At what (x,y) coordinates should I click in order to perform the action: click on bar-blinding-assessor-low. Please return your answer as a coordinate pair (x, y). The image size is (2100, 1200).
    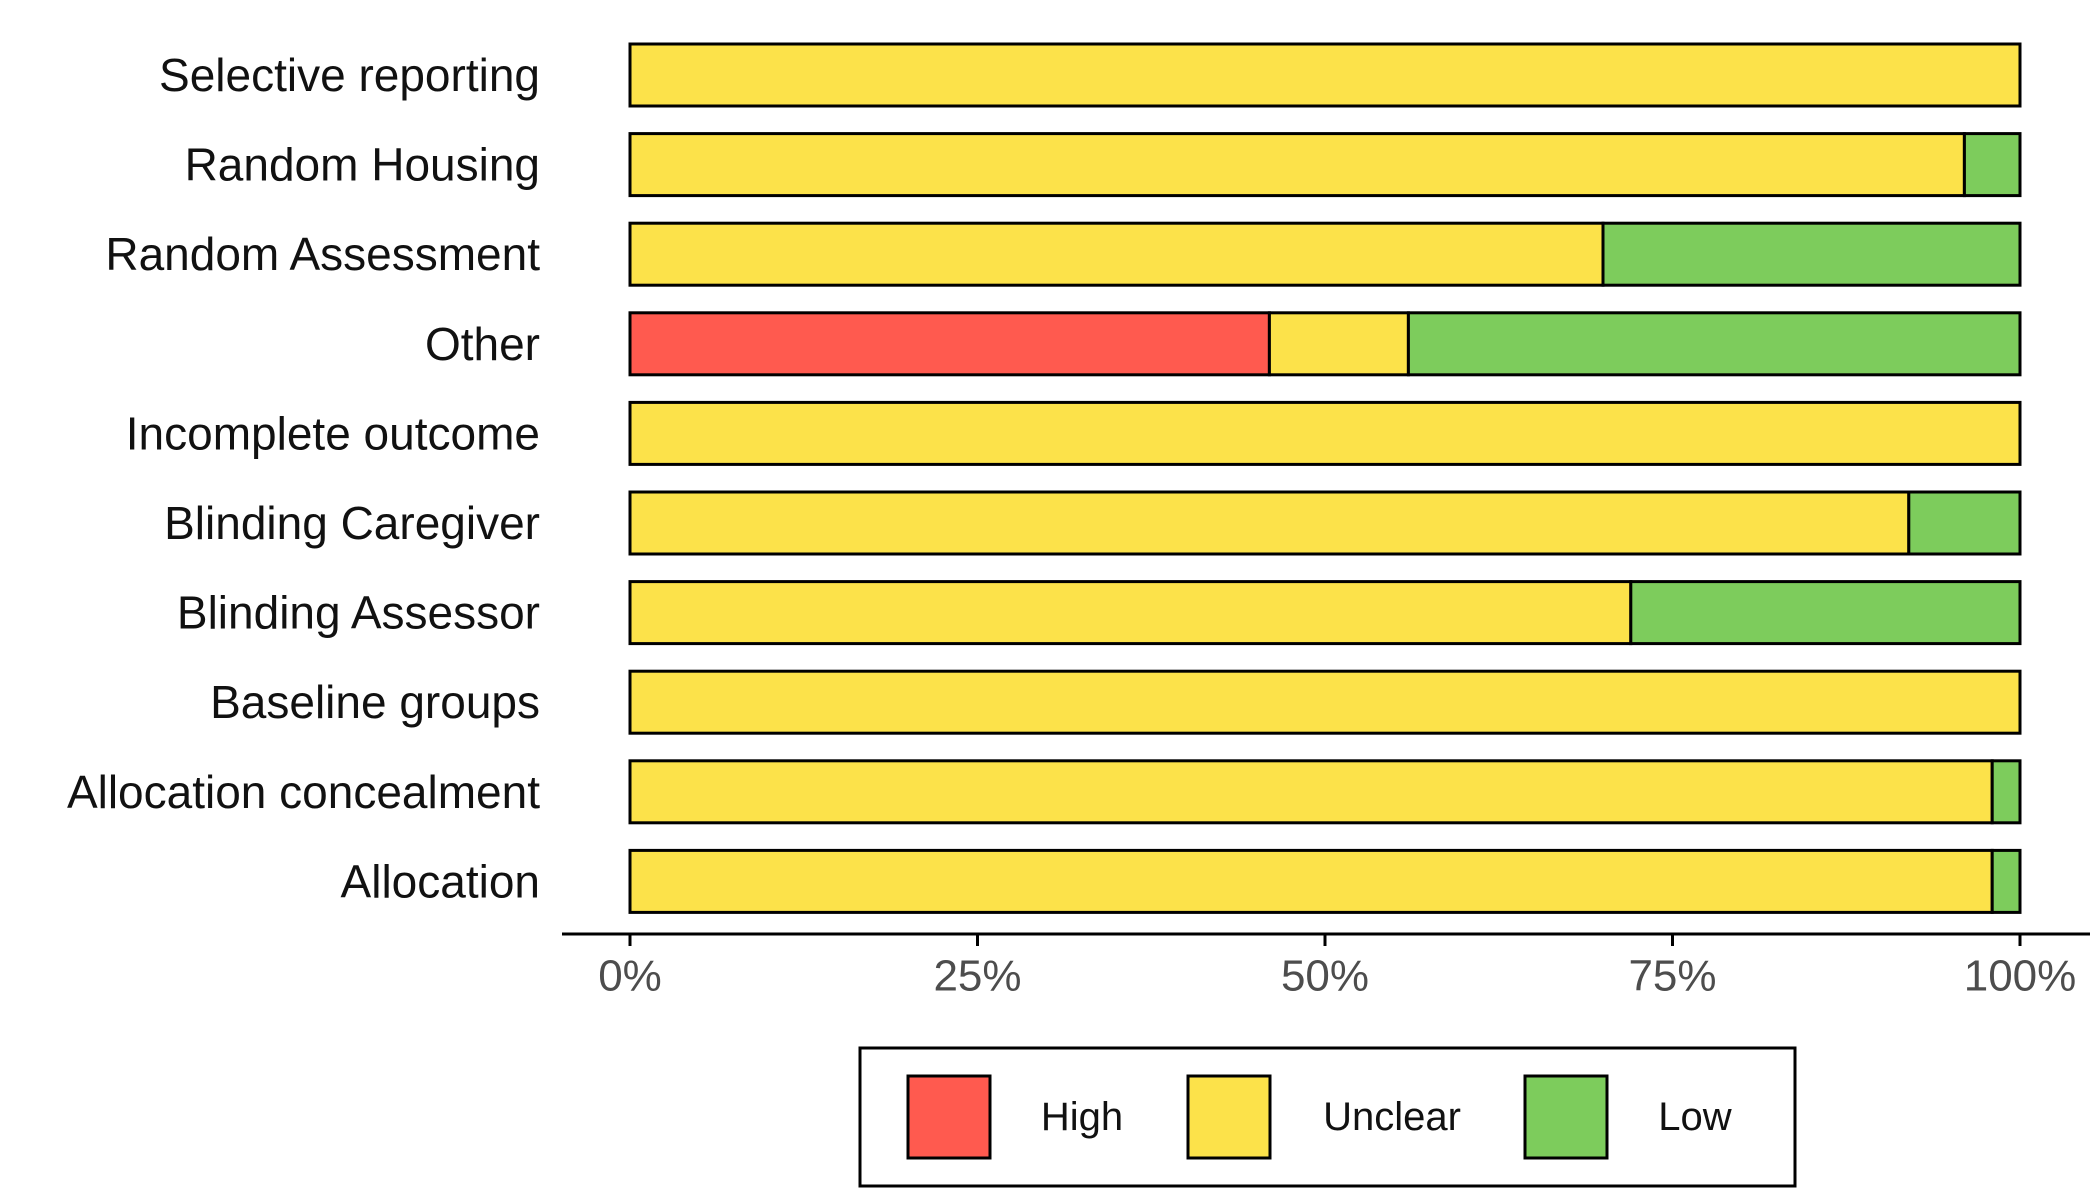
    Looking at the image, I should click on (1825, 613).